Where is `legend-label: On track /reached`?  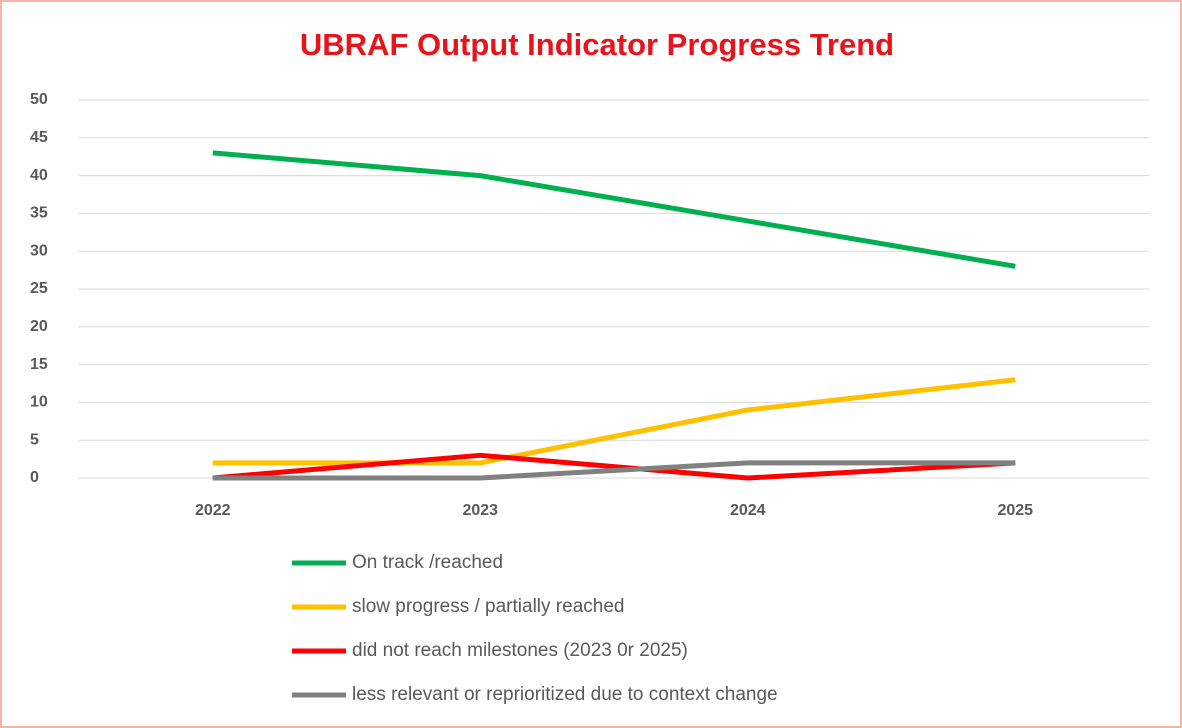
legend-label: On track /reached is located at coordinates (427, 562).